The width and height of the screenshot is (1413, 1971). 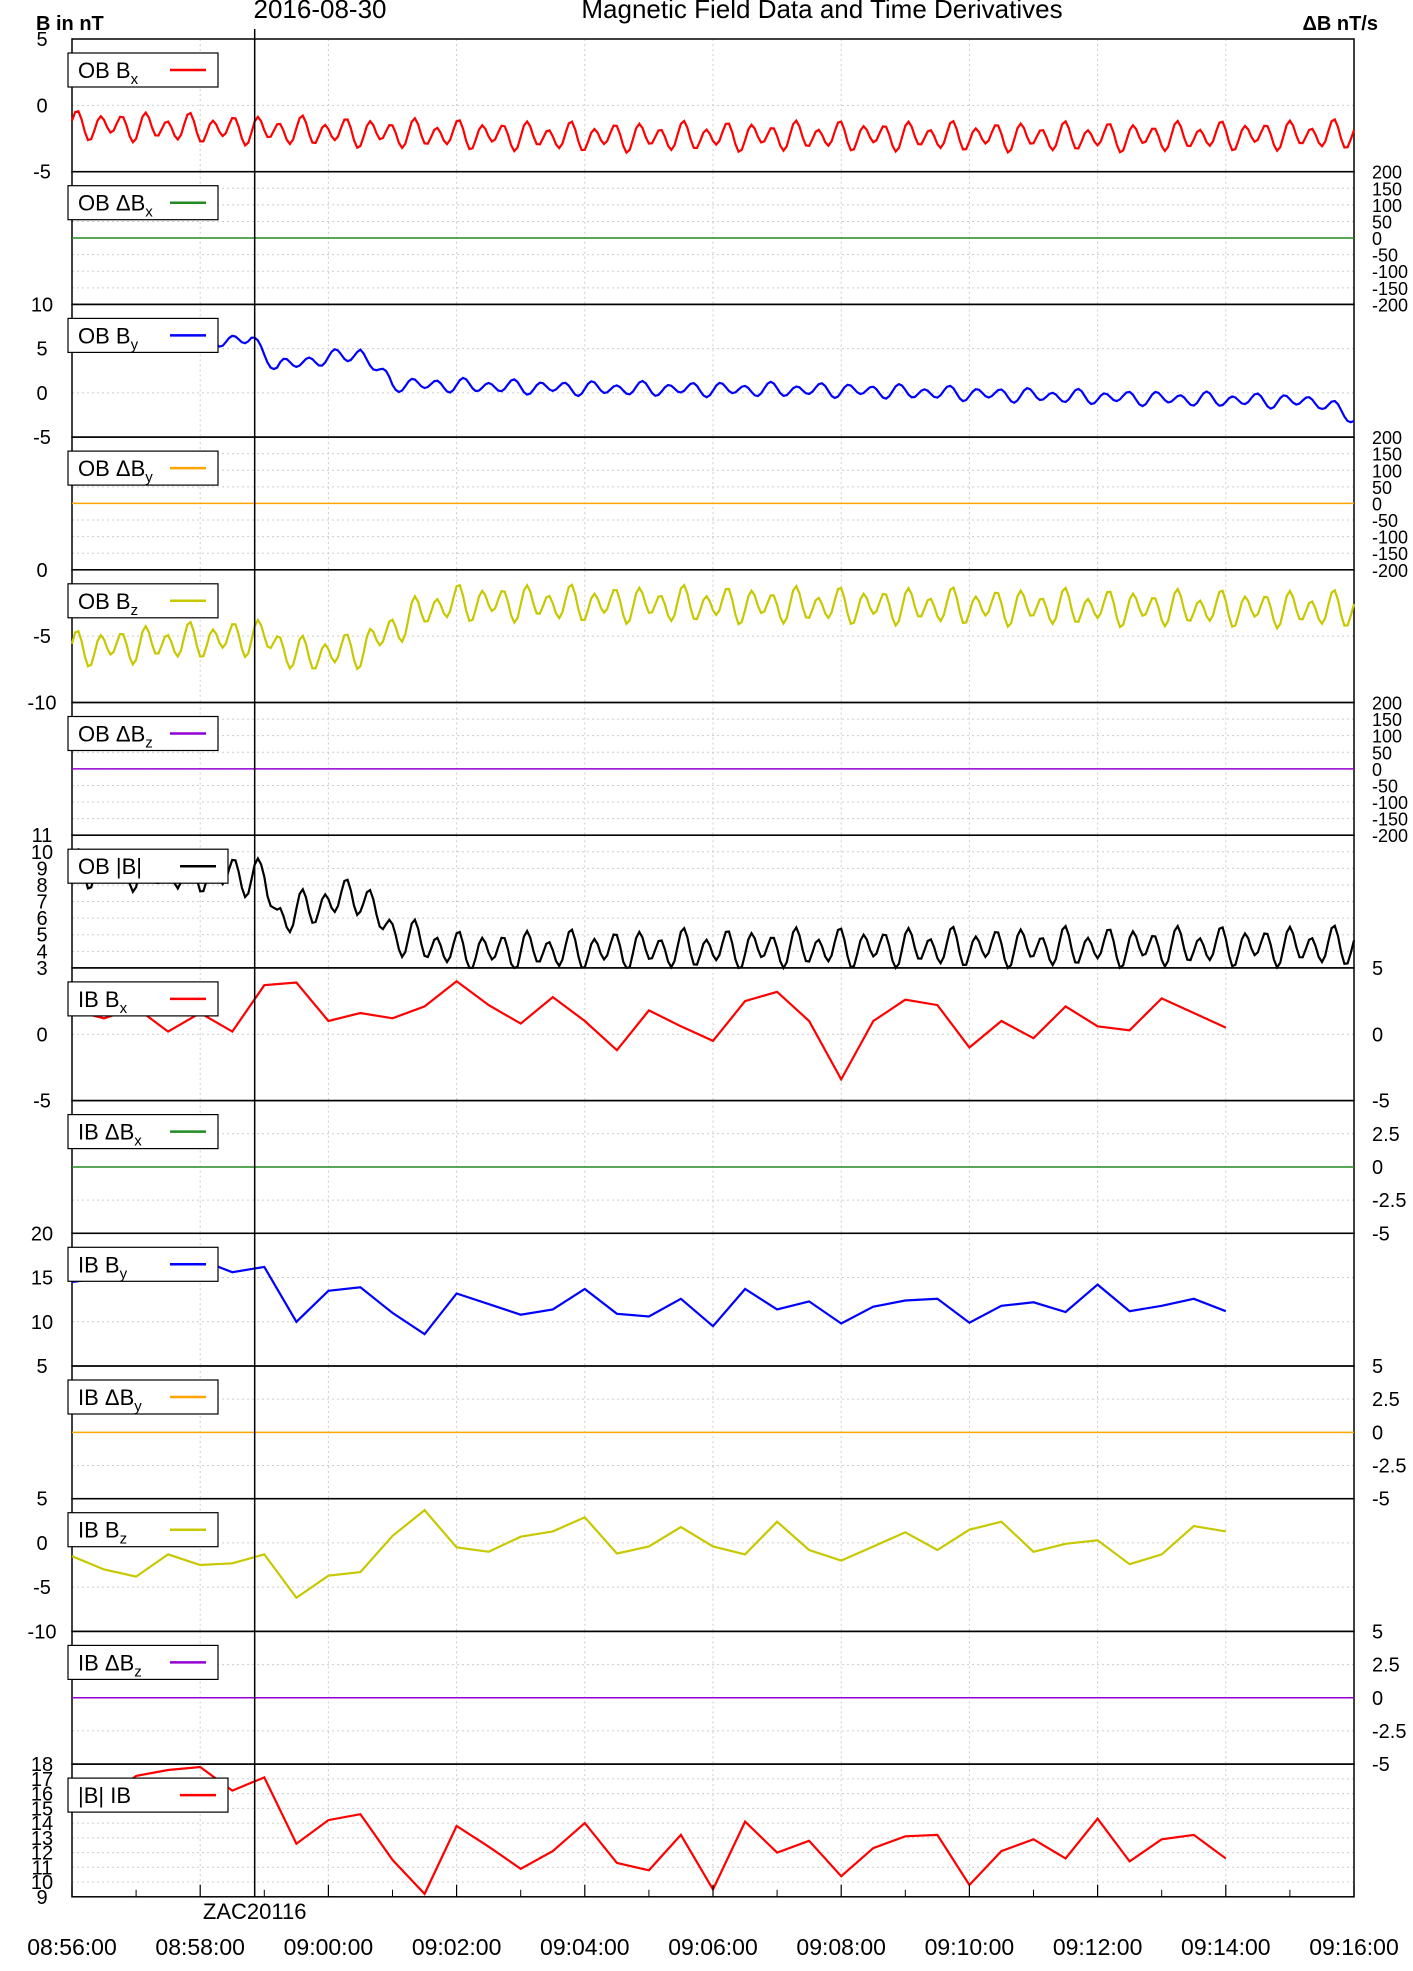 What do you see at coordinates (41, 919) in the screenshot?
I see `left-tick-label: 6` at bounding box center [41, 919].